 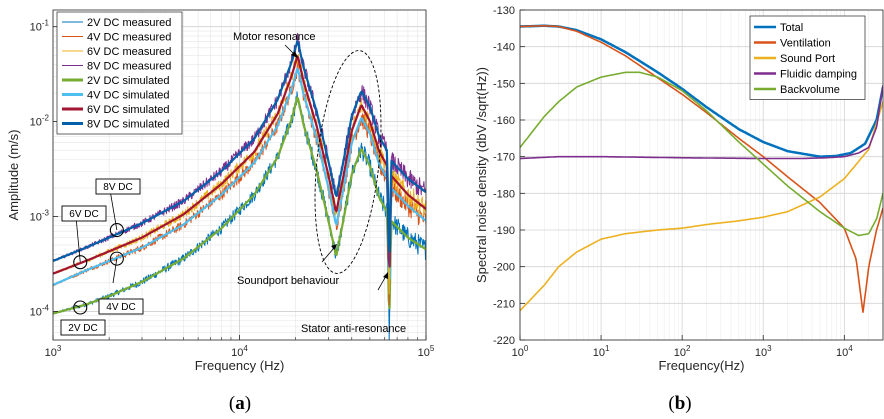 What do you see at coordinates (791, 28) in the screenshot?
I see `legend-entry: Total` at bounding box center [791, 28].